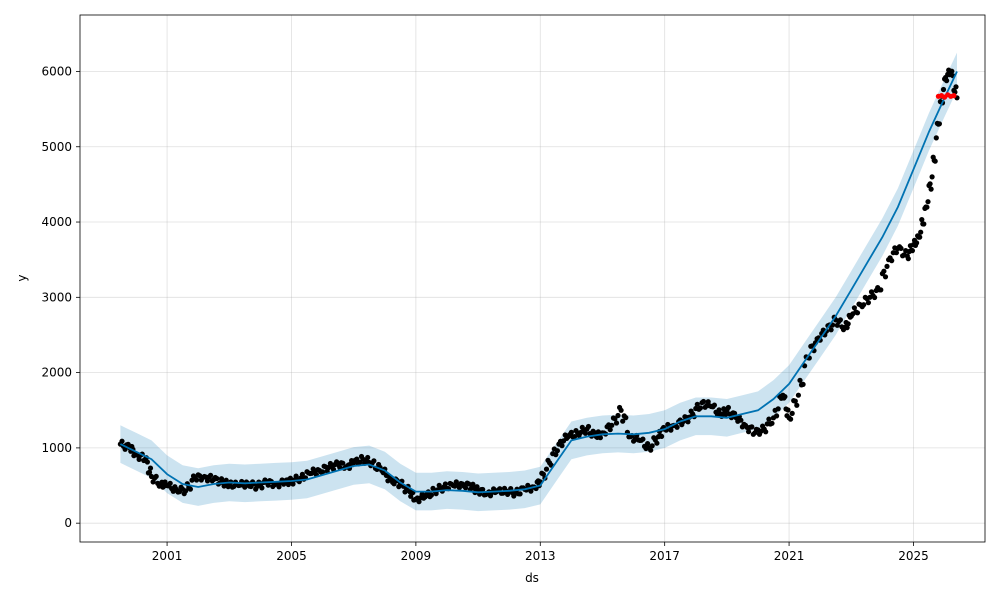  Describe the element at coordinates (22, 277) in the screenshot. I see `y-axis-label: y` at that location.